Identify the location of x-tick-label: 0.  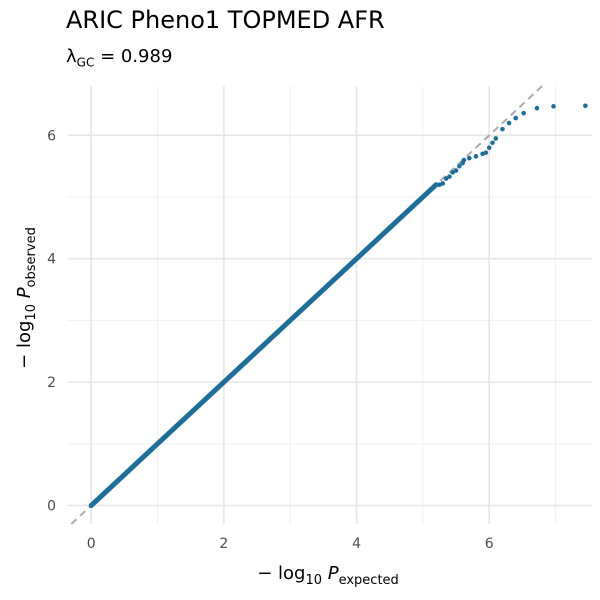
(91, 544).